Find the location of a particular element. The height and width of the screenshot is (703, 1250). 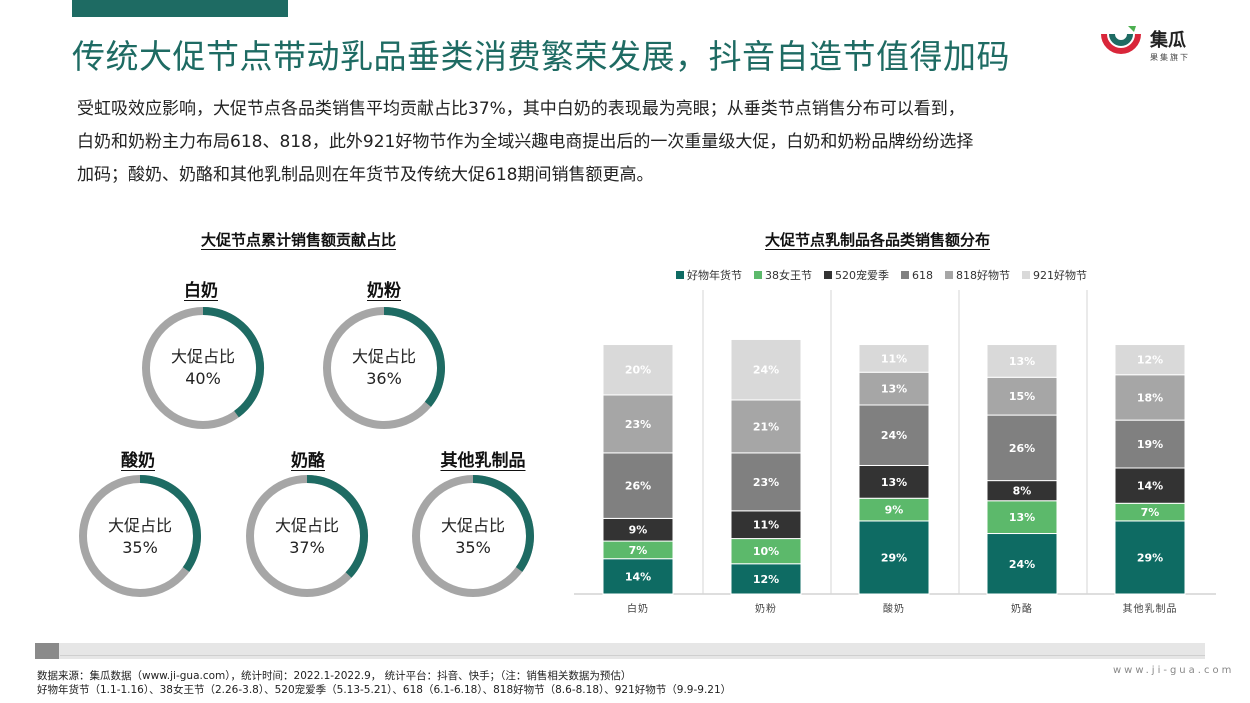

donut-label: 酸奶 is located at coordinates (138, 461).